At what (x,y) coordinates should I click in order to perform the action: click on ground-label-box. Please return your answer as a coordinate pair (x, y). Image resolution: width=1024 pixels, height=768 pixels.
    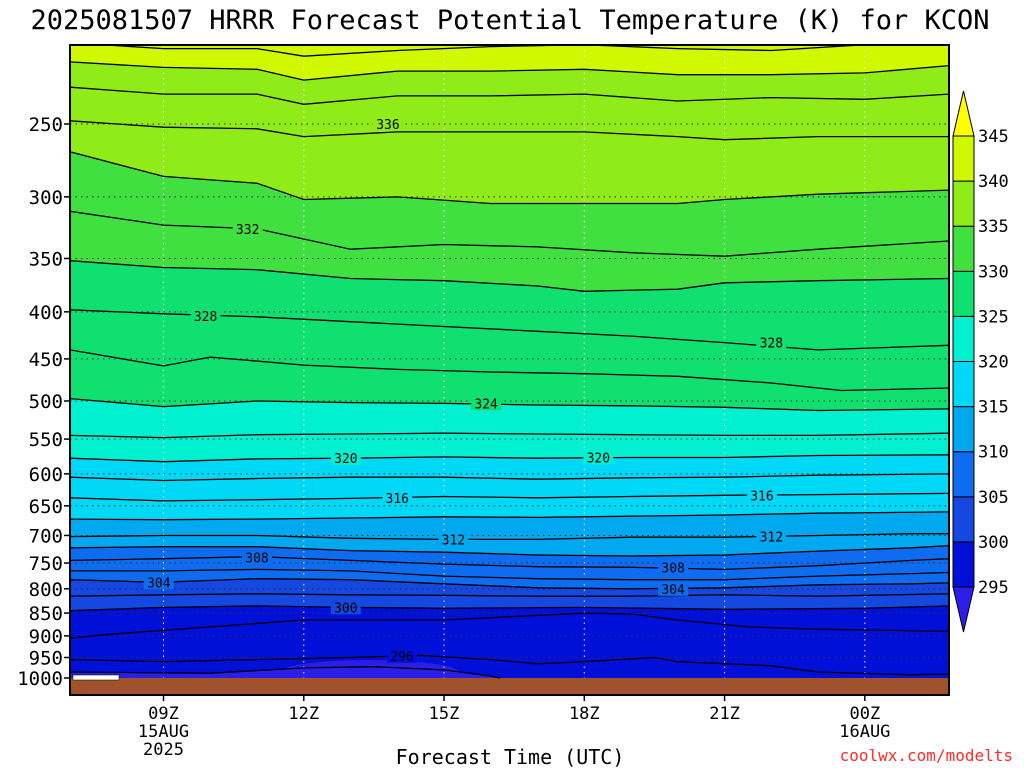
    Looking at the image, I should click on (96, 677).